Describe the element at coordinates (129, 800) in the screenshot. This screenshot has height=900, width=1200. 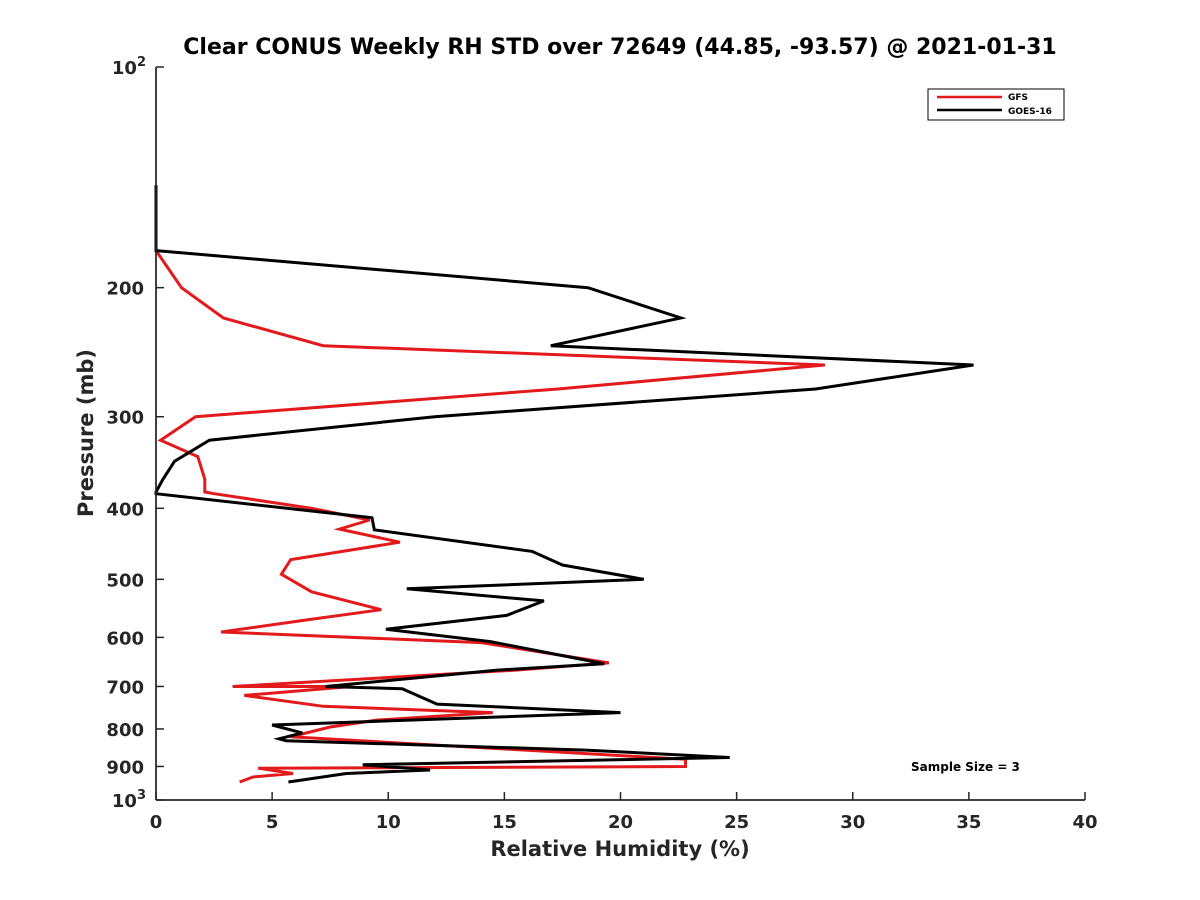
I see `y-tick-label: 10³` at that location.